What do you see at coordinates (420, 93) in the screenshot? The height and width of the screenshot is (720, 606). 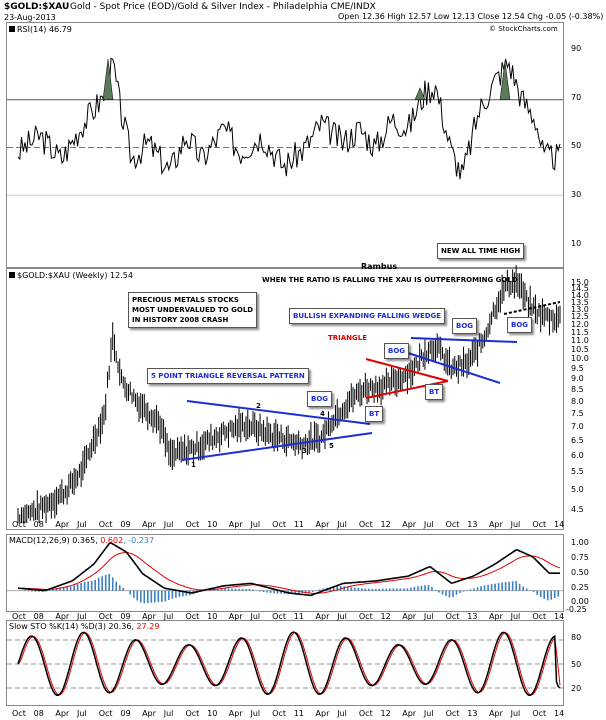 I see `rsi-overbought-fill` at bounding box center [420, 93].